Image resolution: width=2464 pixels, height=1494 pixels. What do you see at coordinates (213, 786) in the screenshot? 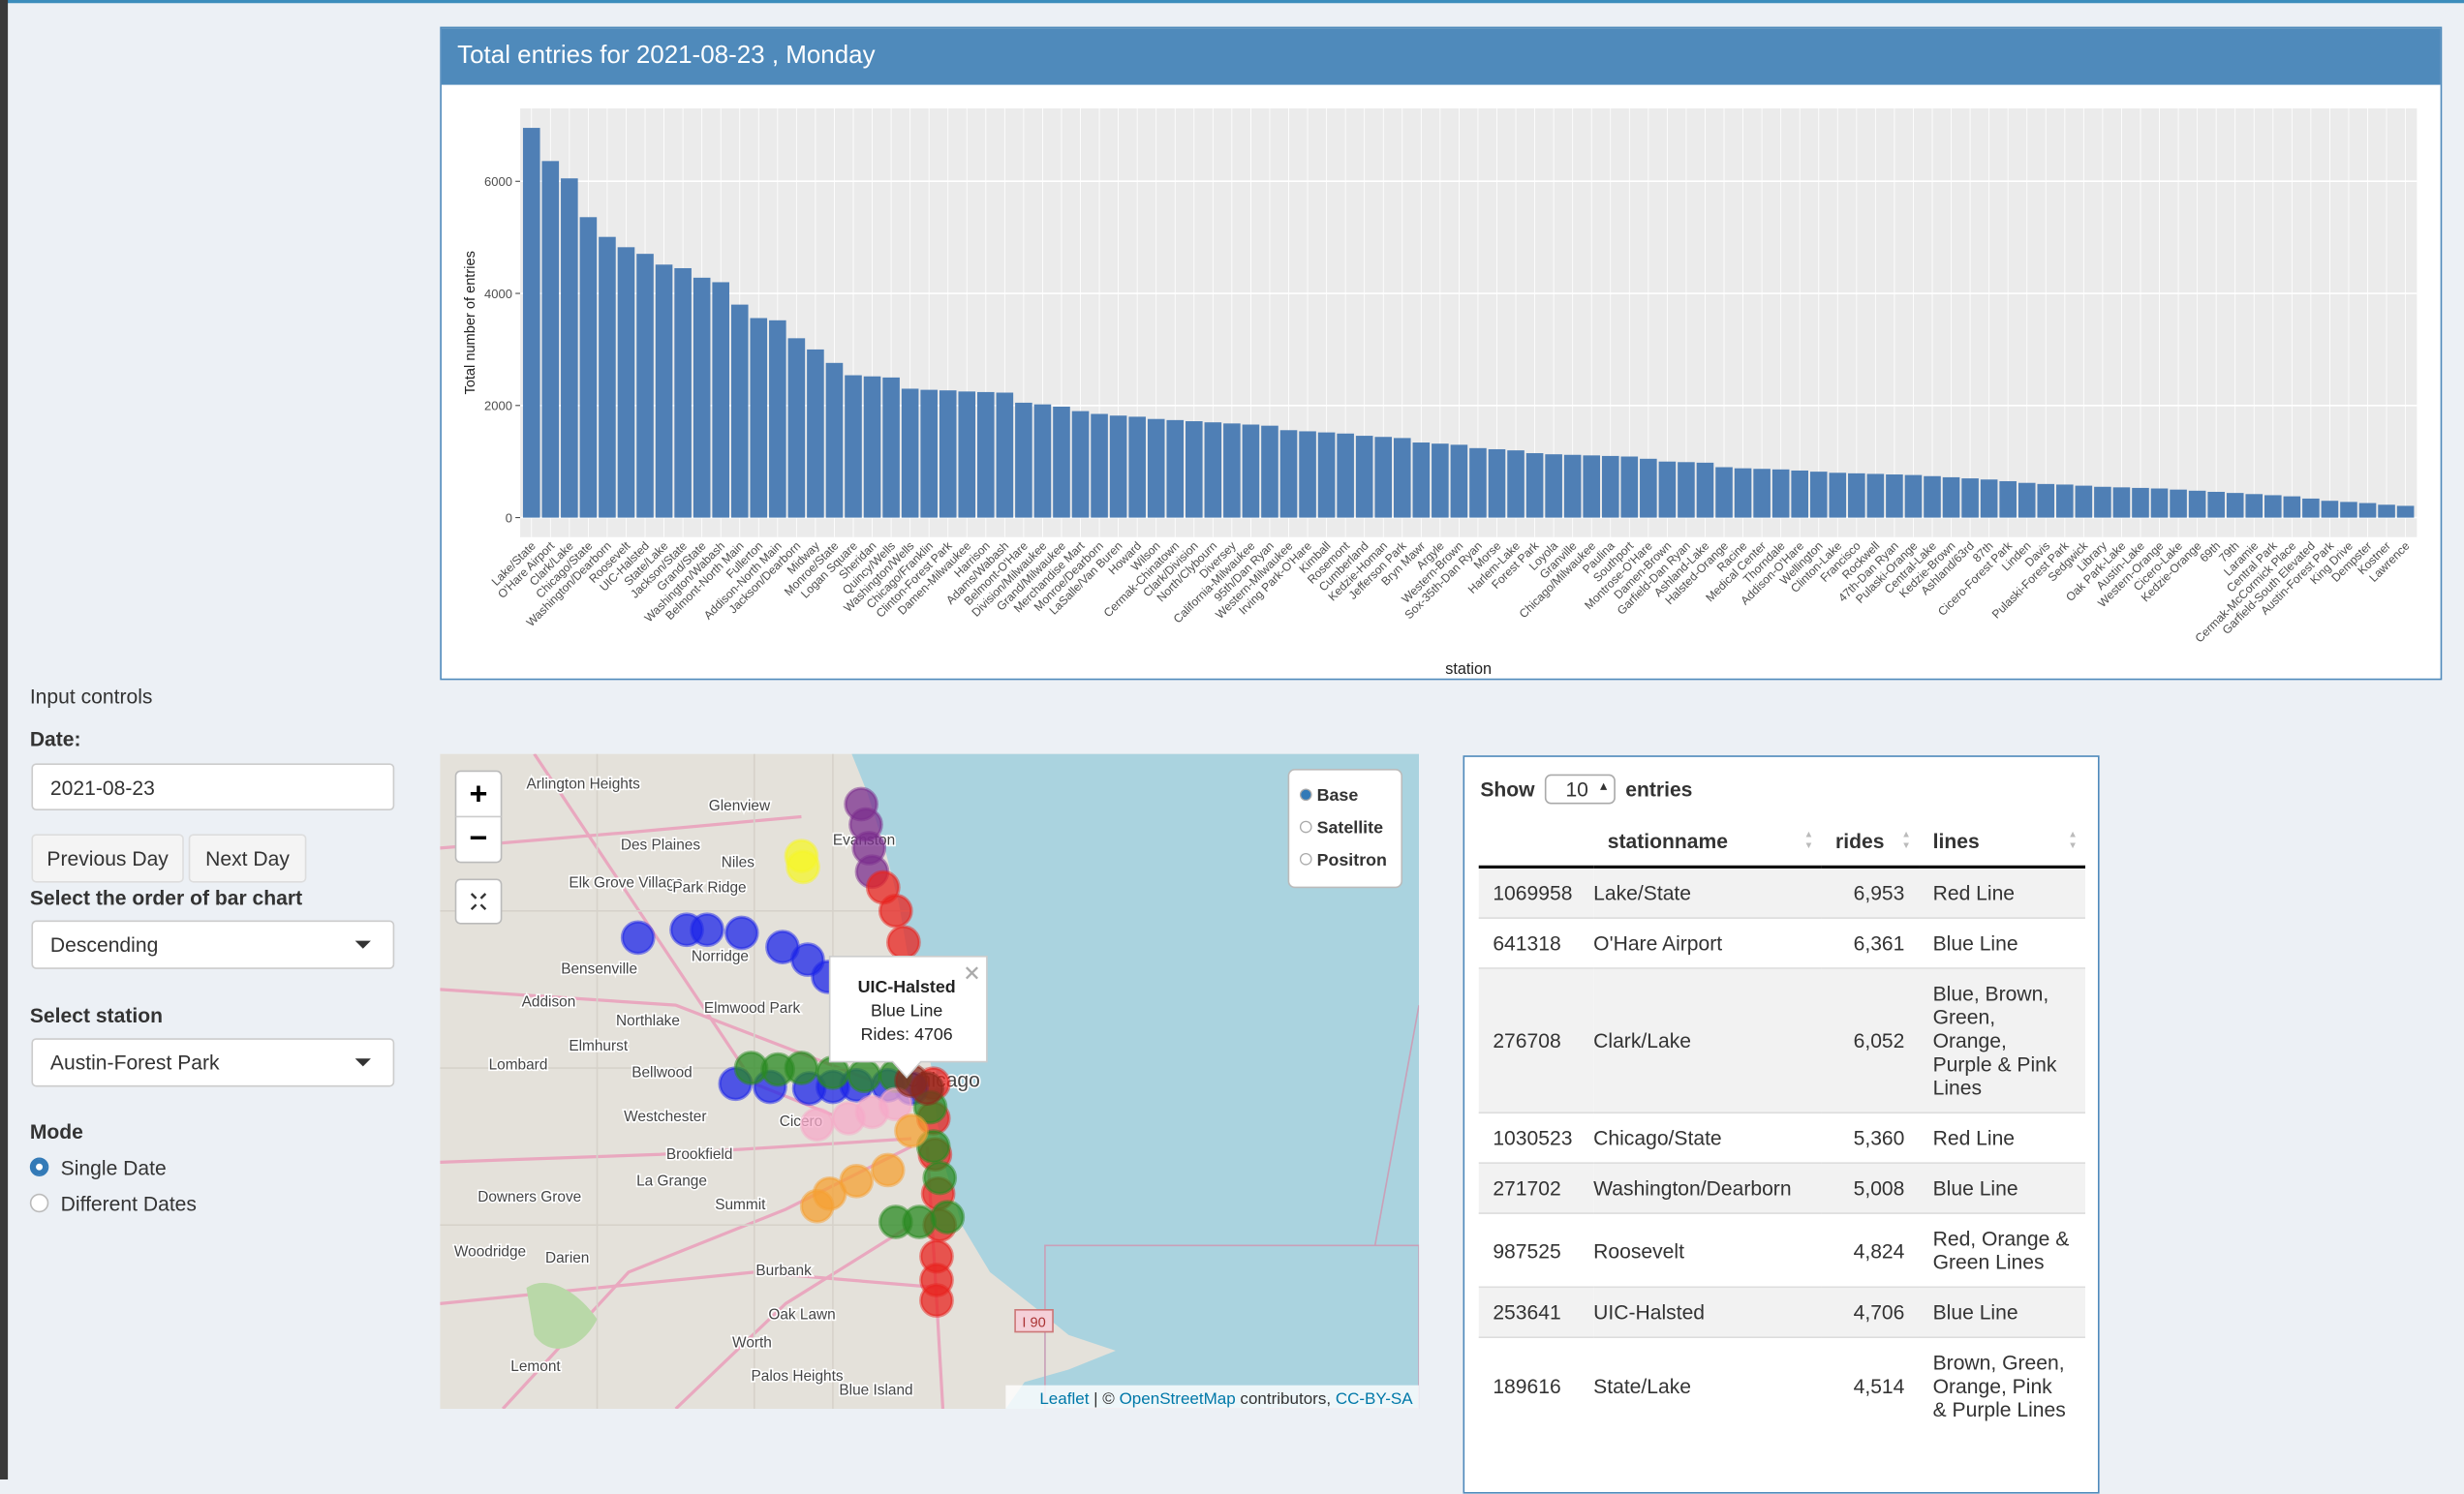
I see `date-input: 2021-08-23` at bounding box center [213, 786].